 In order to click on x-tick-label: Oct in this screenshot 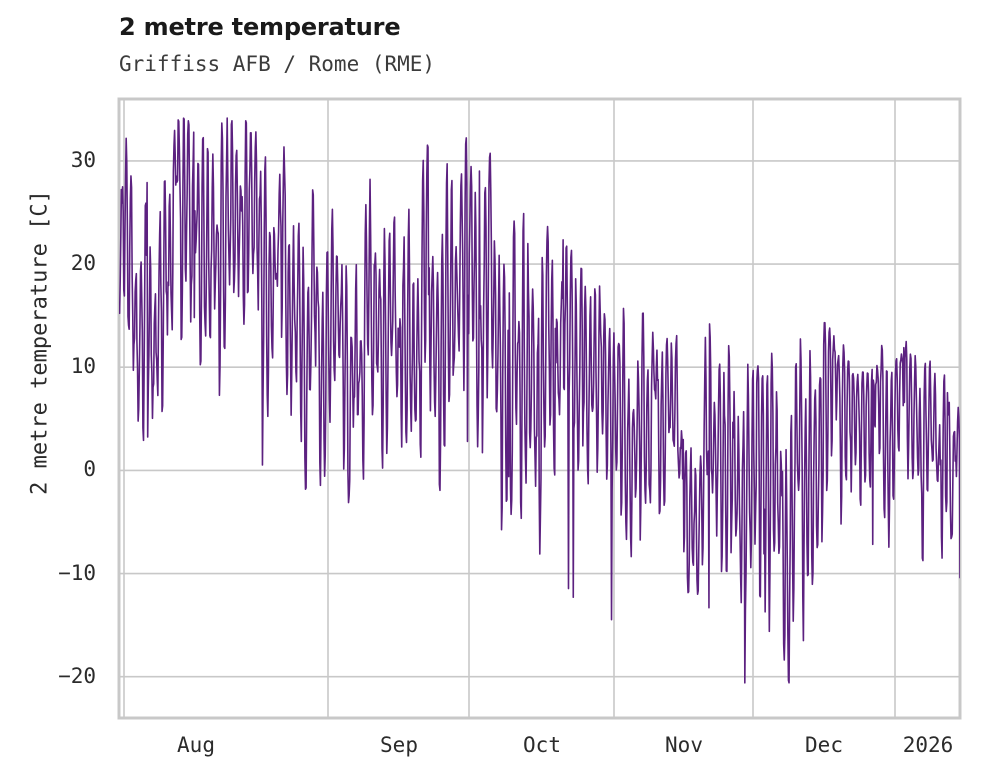, I will do `click(542, 745)`.